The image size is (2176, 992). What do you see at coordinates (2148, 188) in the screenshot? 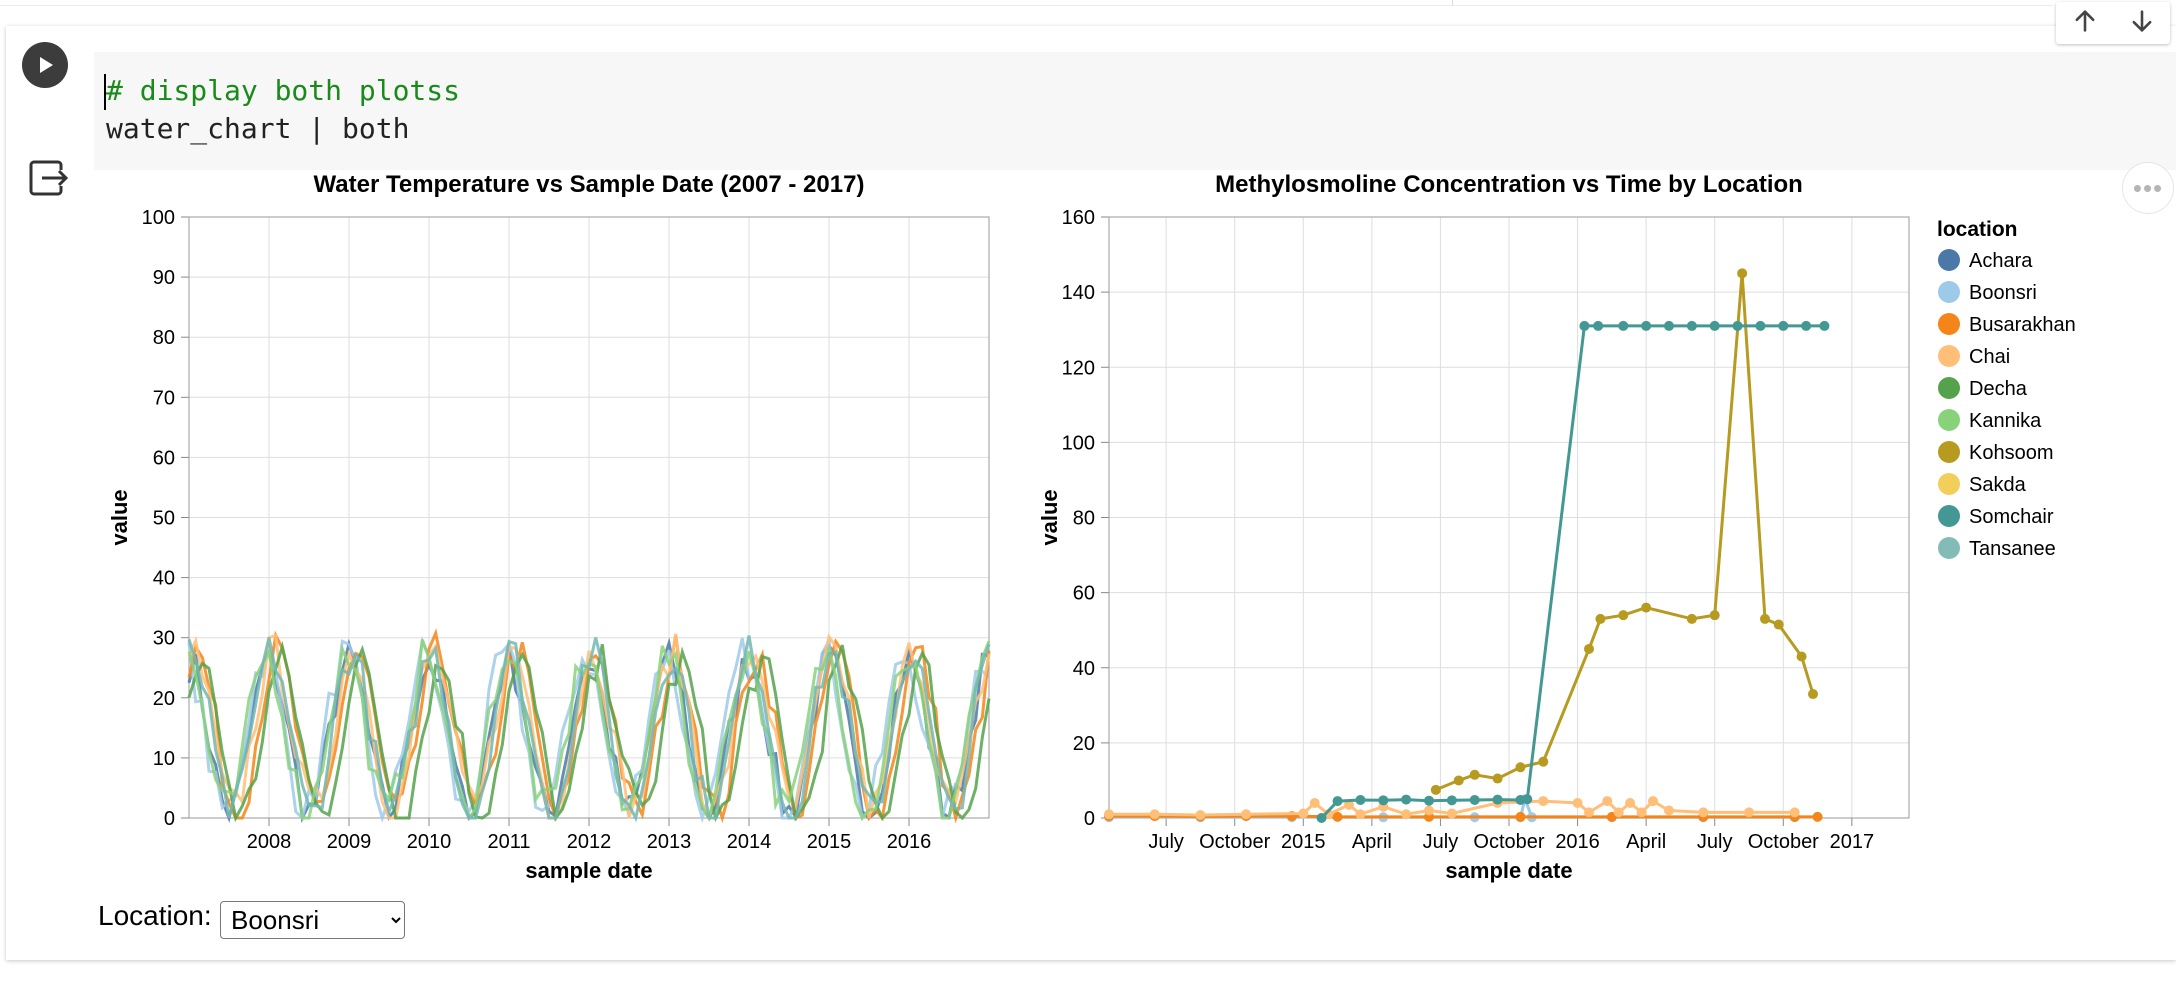
I see `chart-actions-button: •••` at bounding box center [2148, 188].